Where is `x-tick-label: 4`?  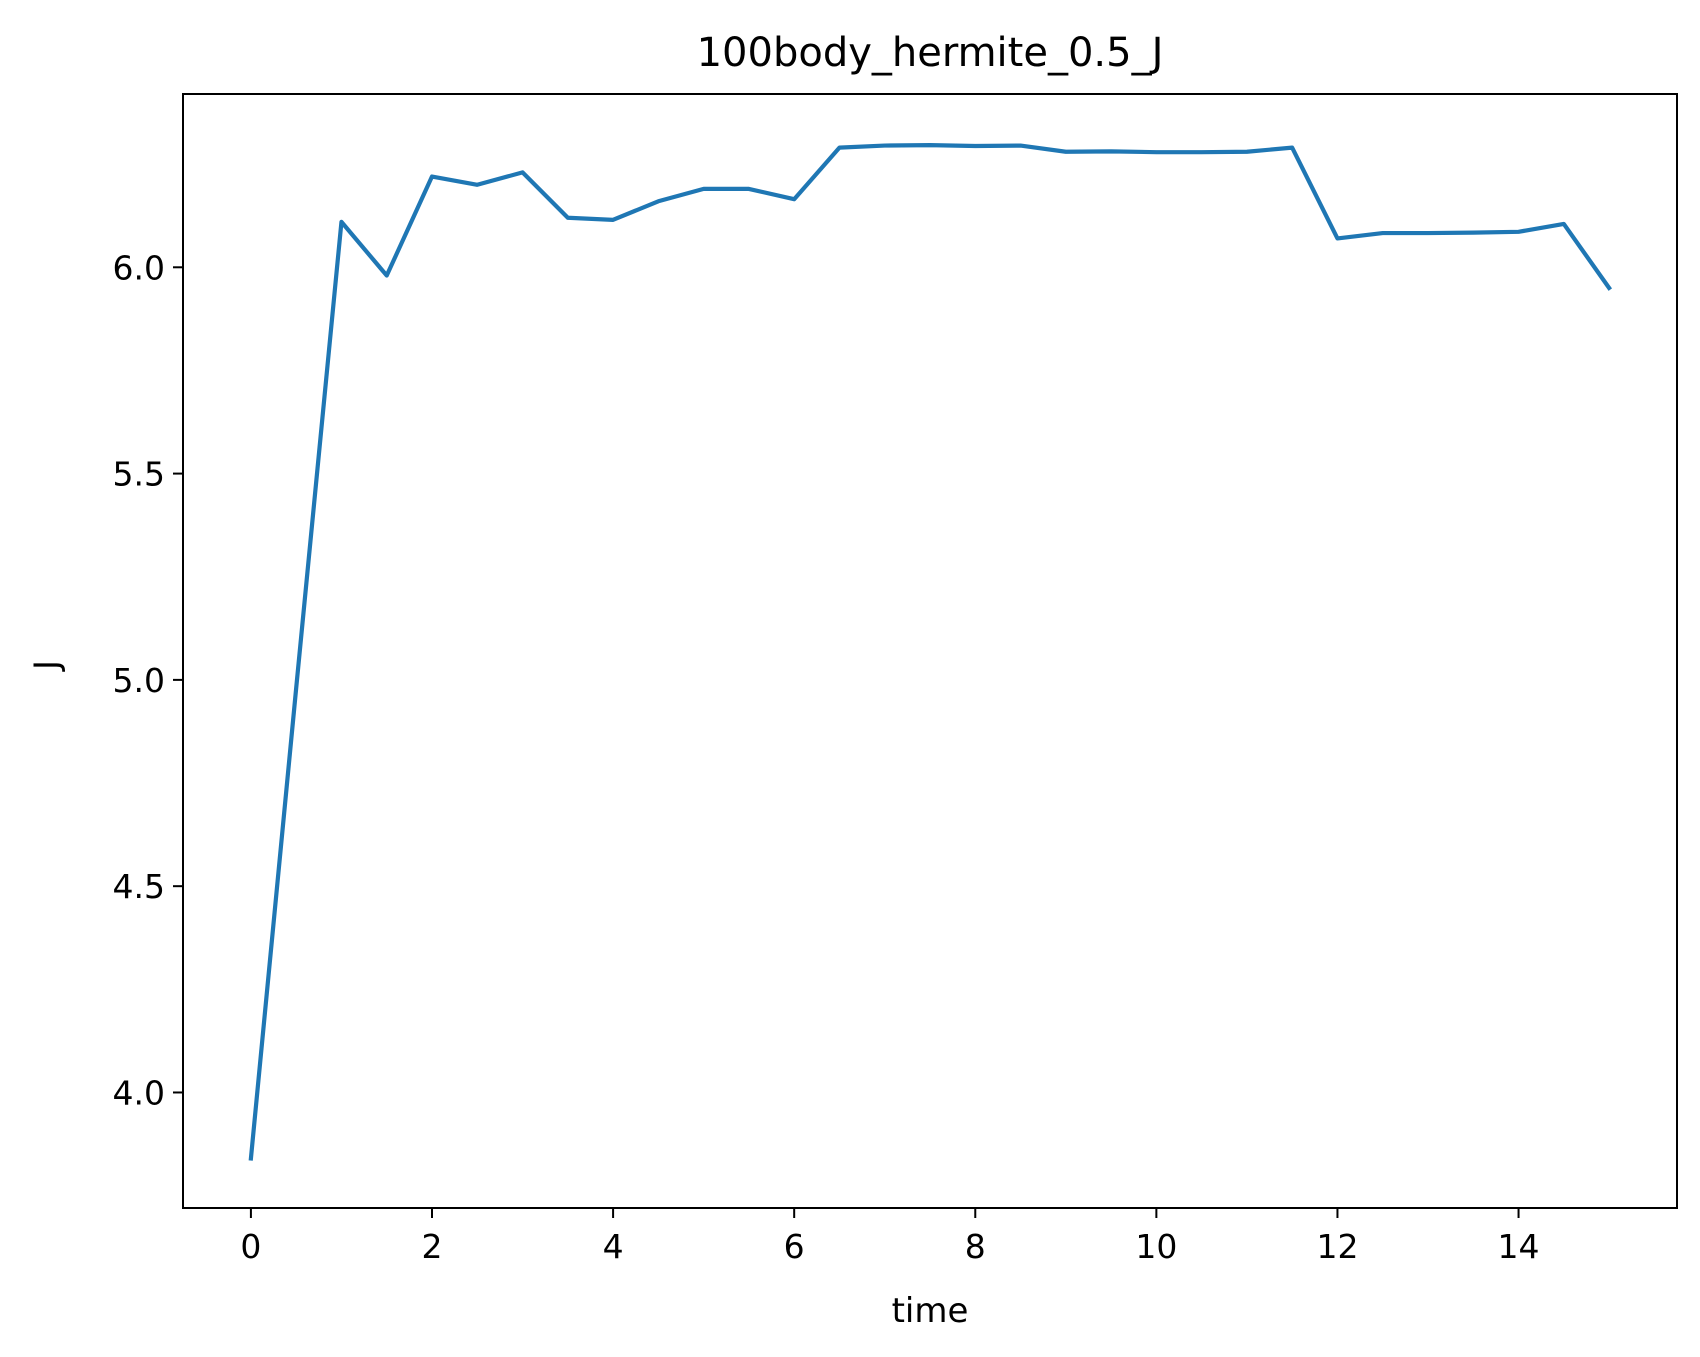
x-tick-label: 4 is located at coordinates (613, 1246).